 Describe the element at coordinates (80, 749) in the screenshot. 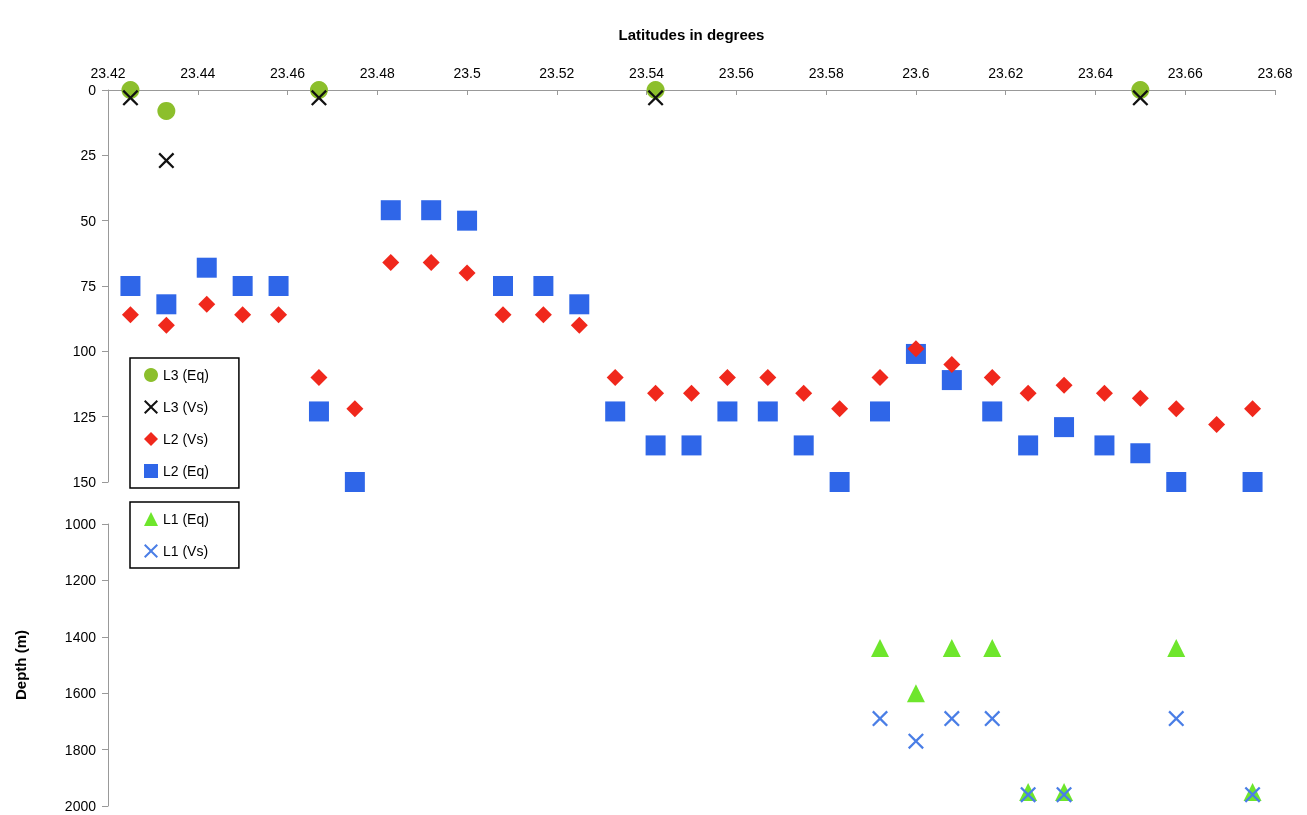

I see `y-tick-label: 1800` at that location.